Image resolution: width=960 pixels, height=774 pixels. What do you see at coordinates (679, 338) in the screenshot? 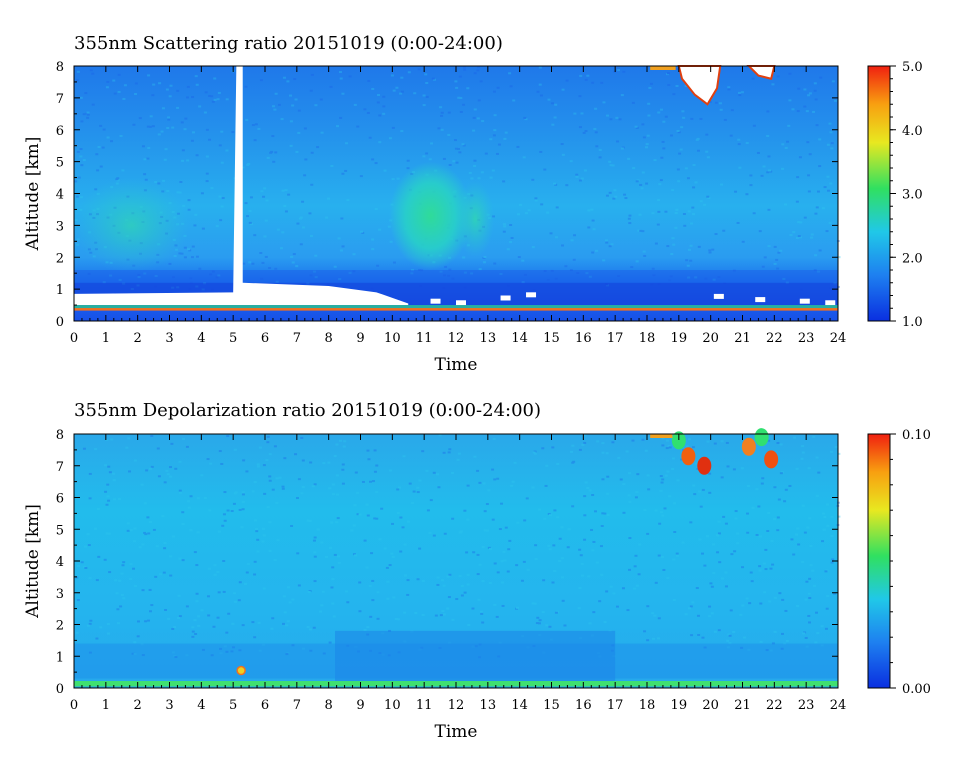
I see `x-tick-label: 19` at bounding box center [679, 338].